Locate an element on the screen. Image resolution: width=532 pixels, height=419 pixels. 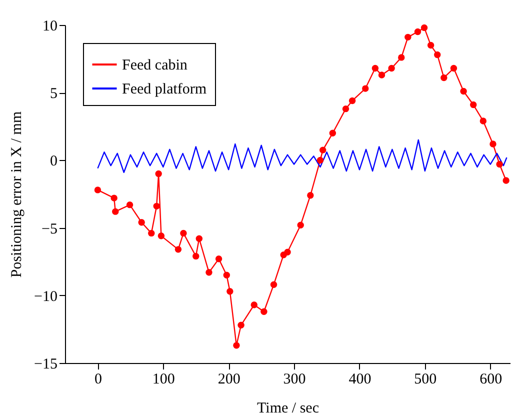
line-series is located at coordinates (302, 156).